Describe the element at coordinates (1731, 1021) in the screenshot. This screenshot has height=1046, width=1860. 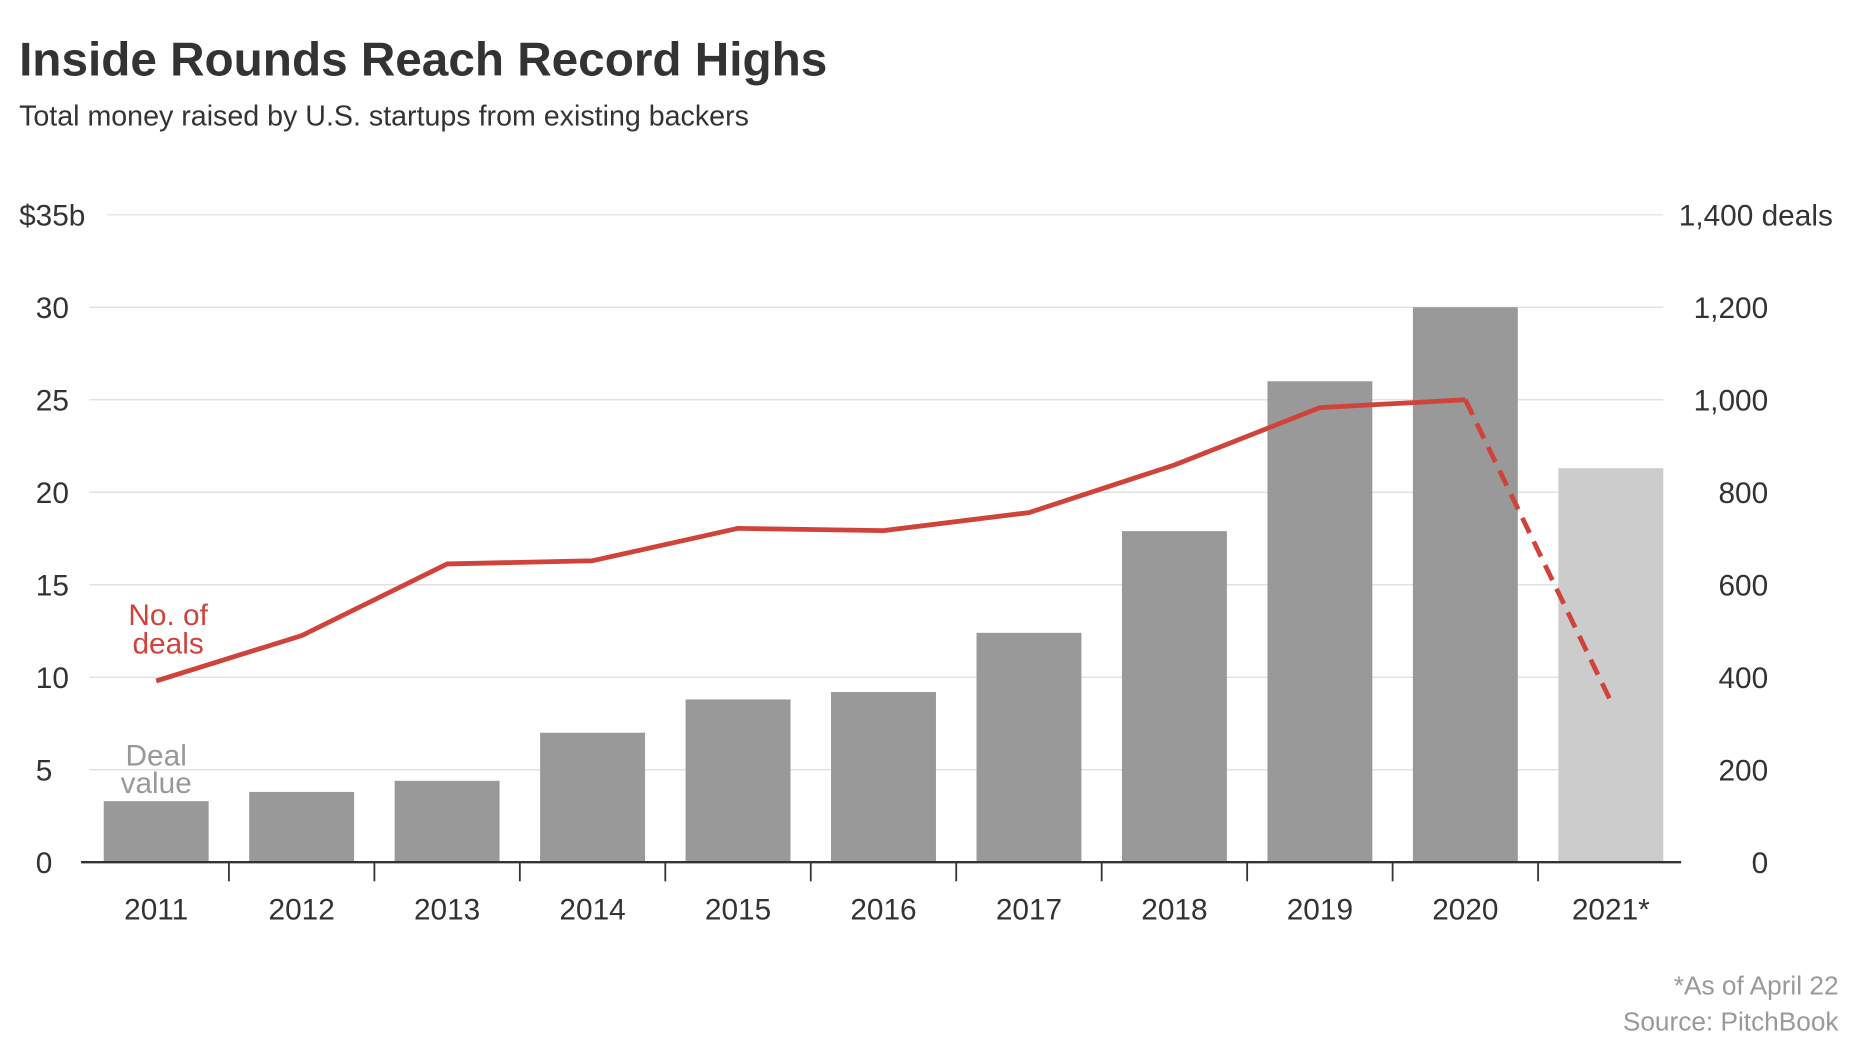
I see `source: Source: PitchBook` at that location.